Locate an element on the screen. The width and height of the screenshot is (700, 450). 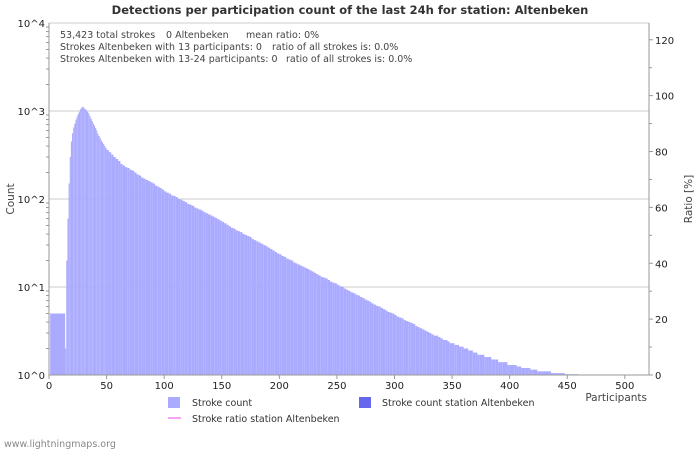
y-tick-label: 10^1 is located at coordinates (31, 288).